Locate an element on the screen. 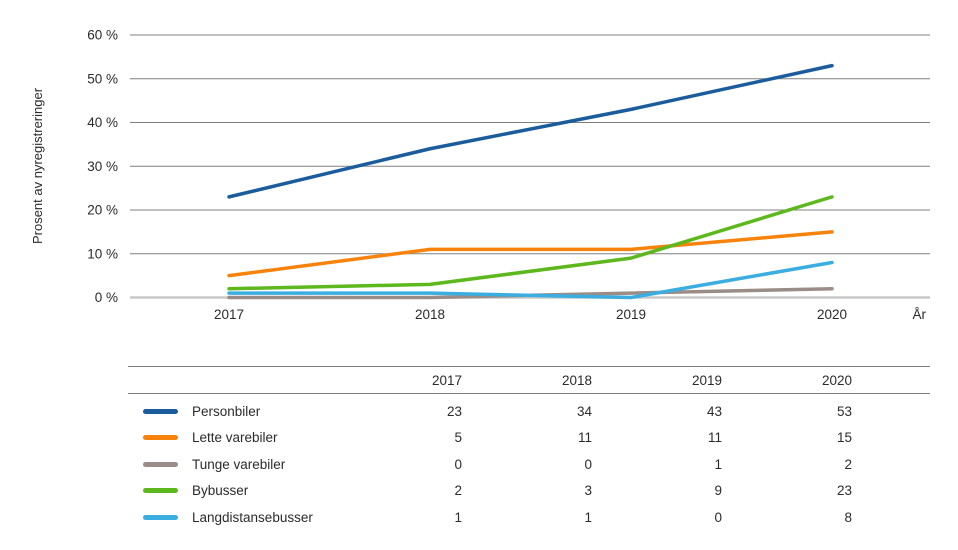 The image size is (958, 550). series-name-cell: Tunge varebiler is located at coordinates (230, 464).